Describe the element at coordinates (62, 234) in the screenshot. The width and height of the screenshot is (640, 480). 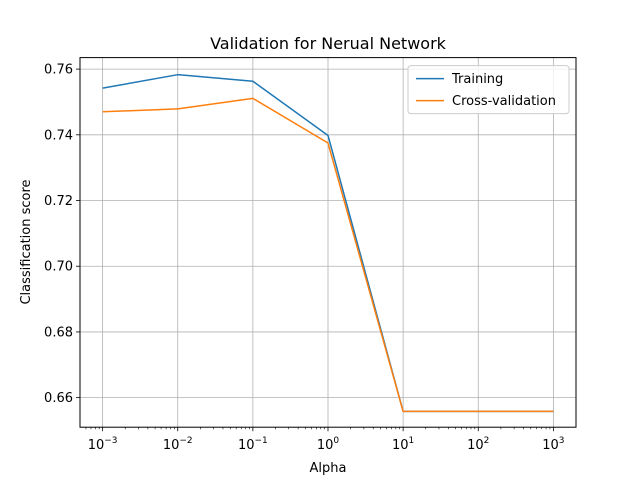
I see `y-ticks: 0.66 0.68 0.70 0.72 0.74 0.76` at that location.